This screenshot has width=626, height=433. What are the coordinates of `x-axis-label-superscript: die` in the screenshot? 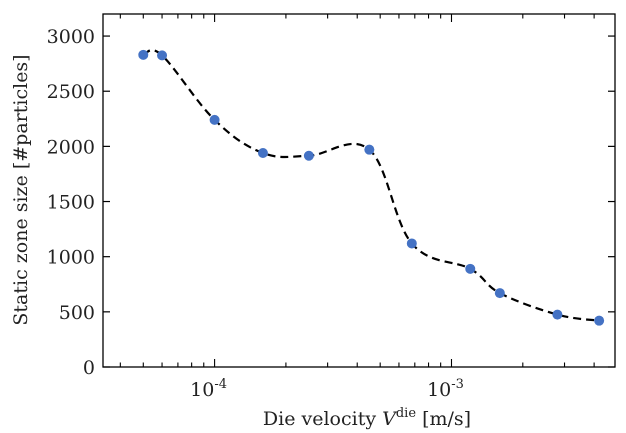 It's located at (406, 413).